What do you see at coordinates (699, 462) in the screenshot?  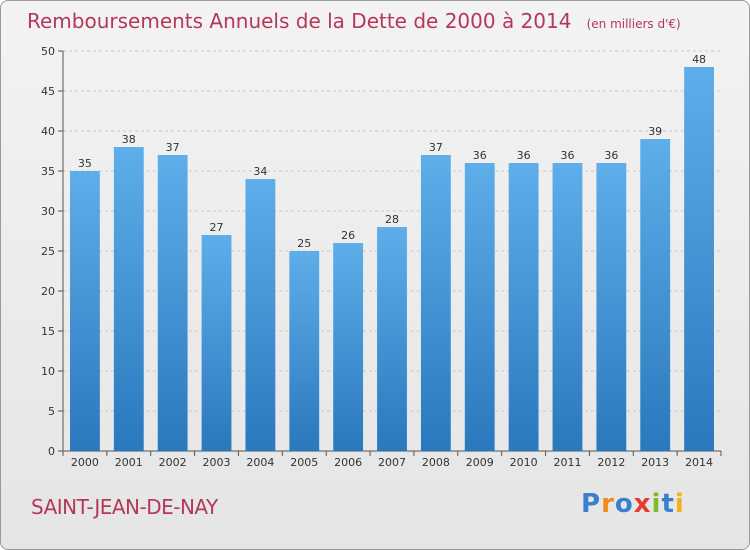 I see `x-tick-label: 2014` at bounding box center [699, 462].